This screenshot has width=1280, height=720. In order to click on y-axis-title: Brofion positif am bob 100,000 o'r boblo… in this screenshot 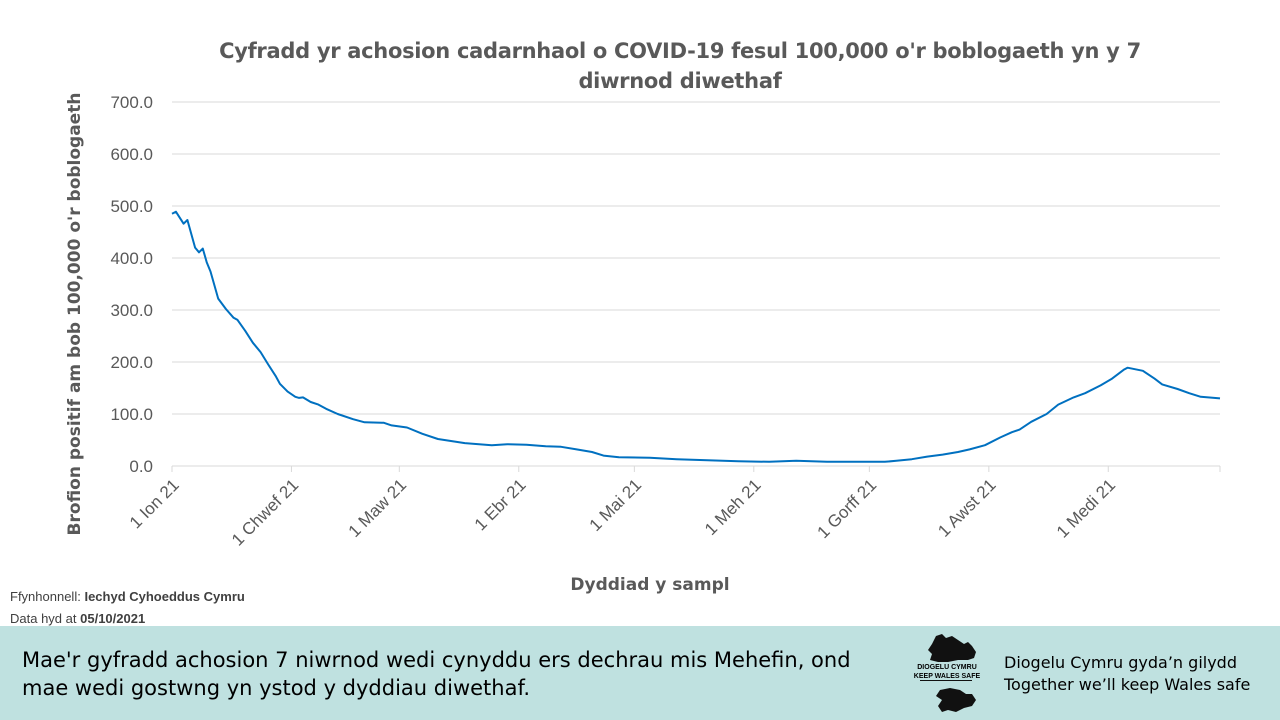, I will do `click(75, 314)`.